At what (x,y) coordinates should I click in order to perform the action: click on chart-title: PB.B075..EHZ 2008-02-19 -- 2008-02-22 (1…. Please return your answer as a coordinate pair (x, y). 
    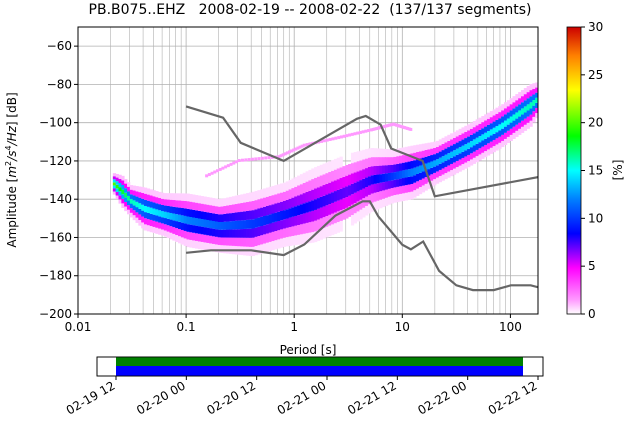
    Looking at the image, I should click on (310, 10).